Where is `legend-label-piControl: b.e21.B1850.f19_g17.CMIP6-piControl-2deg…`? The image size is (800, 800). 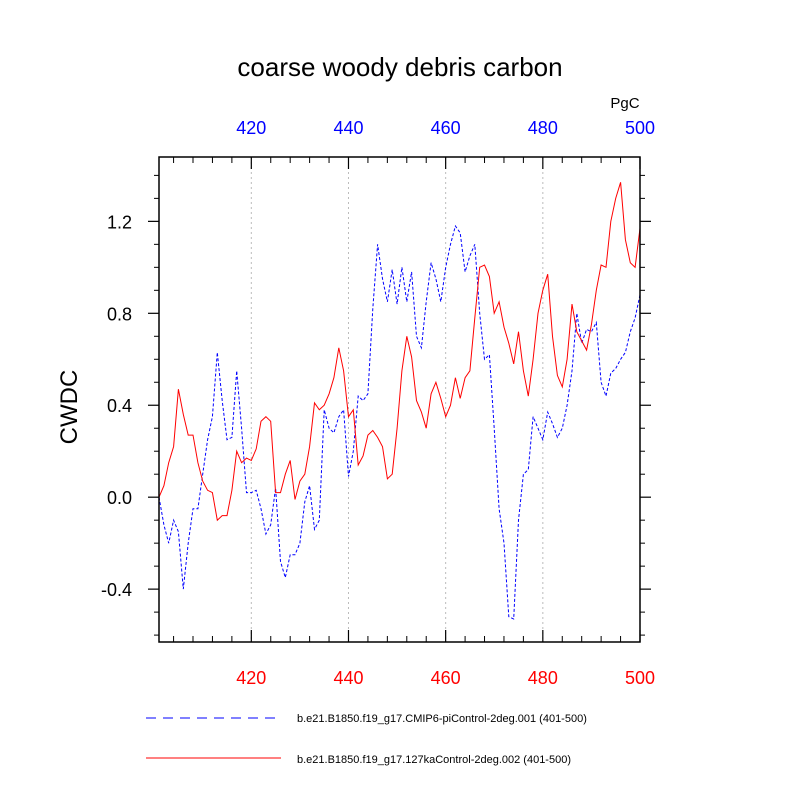 legend-label-piControl: b.e21.B1850.f19_g17.CMIP6-piControl-2deg… is located at coordinates (442, 719).